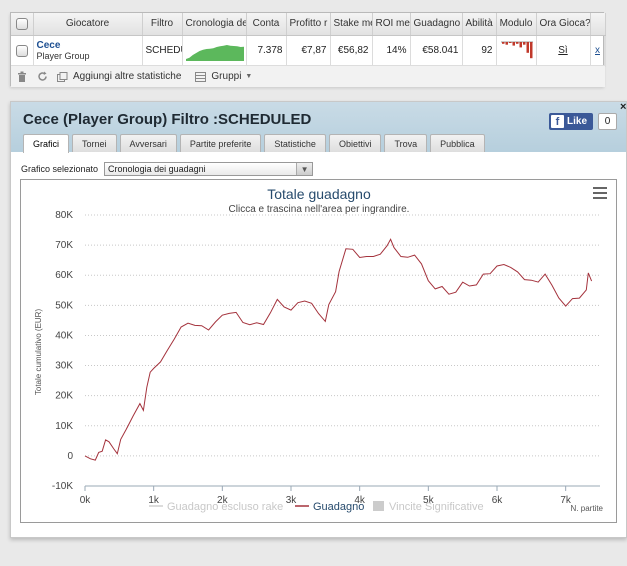  I want to click on x-tick-label: 7k, so click(566, 500).